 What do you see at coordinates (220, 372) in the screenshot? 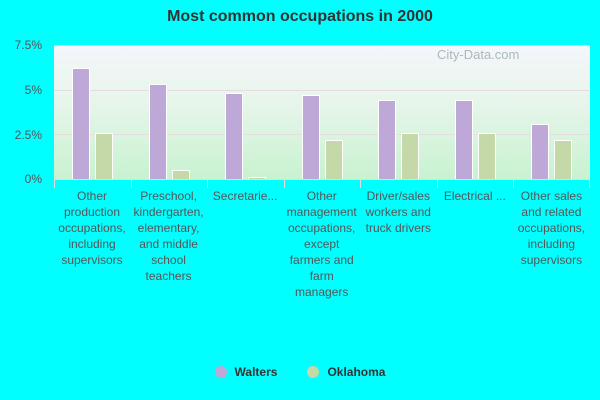
I see `walters-swatch-icon` at bounding box center [220, 372].